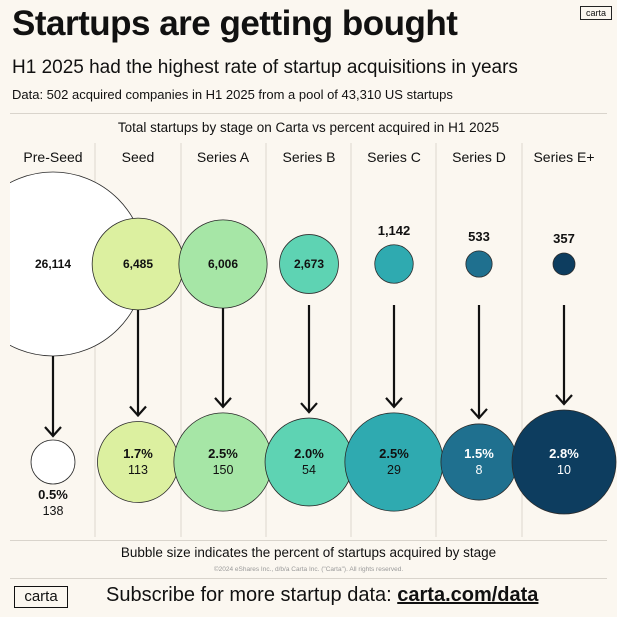 Image resolution: width=617 pixels, height=617 pixels. What do you see at coordinates (223, 264) in the screenshot?
I see `total-label-series-a: 6,006` at bounding box center [223, 264].